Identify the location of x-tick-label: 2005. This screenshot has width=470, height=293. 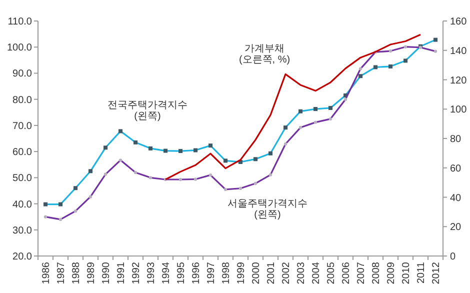
(331, 273).